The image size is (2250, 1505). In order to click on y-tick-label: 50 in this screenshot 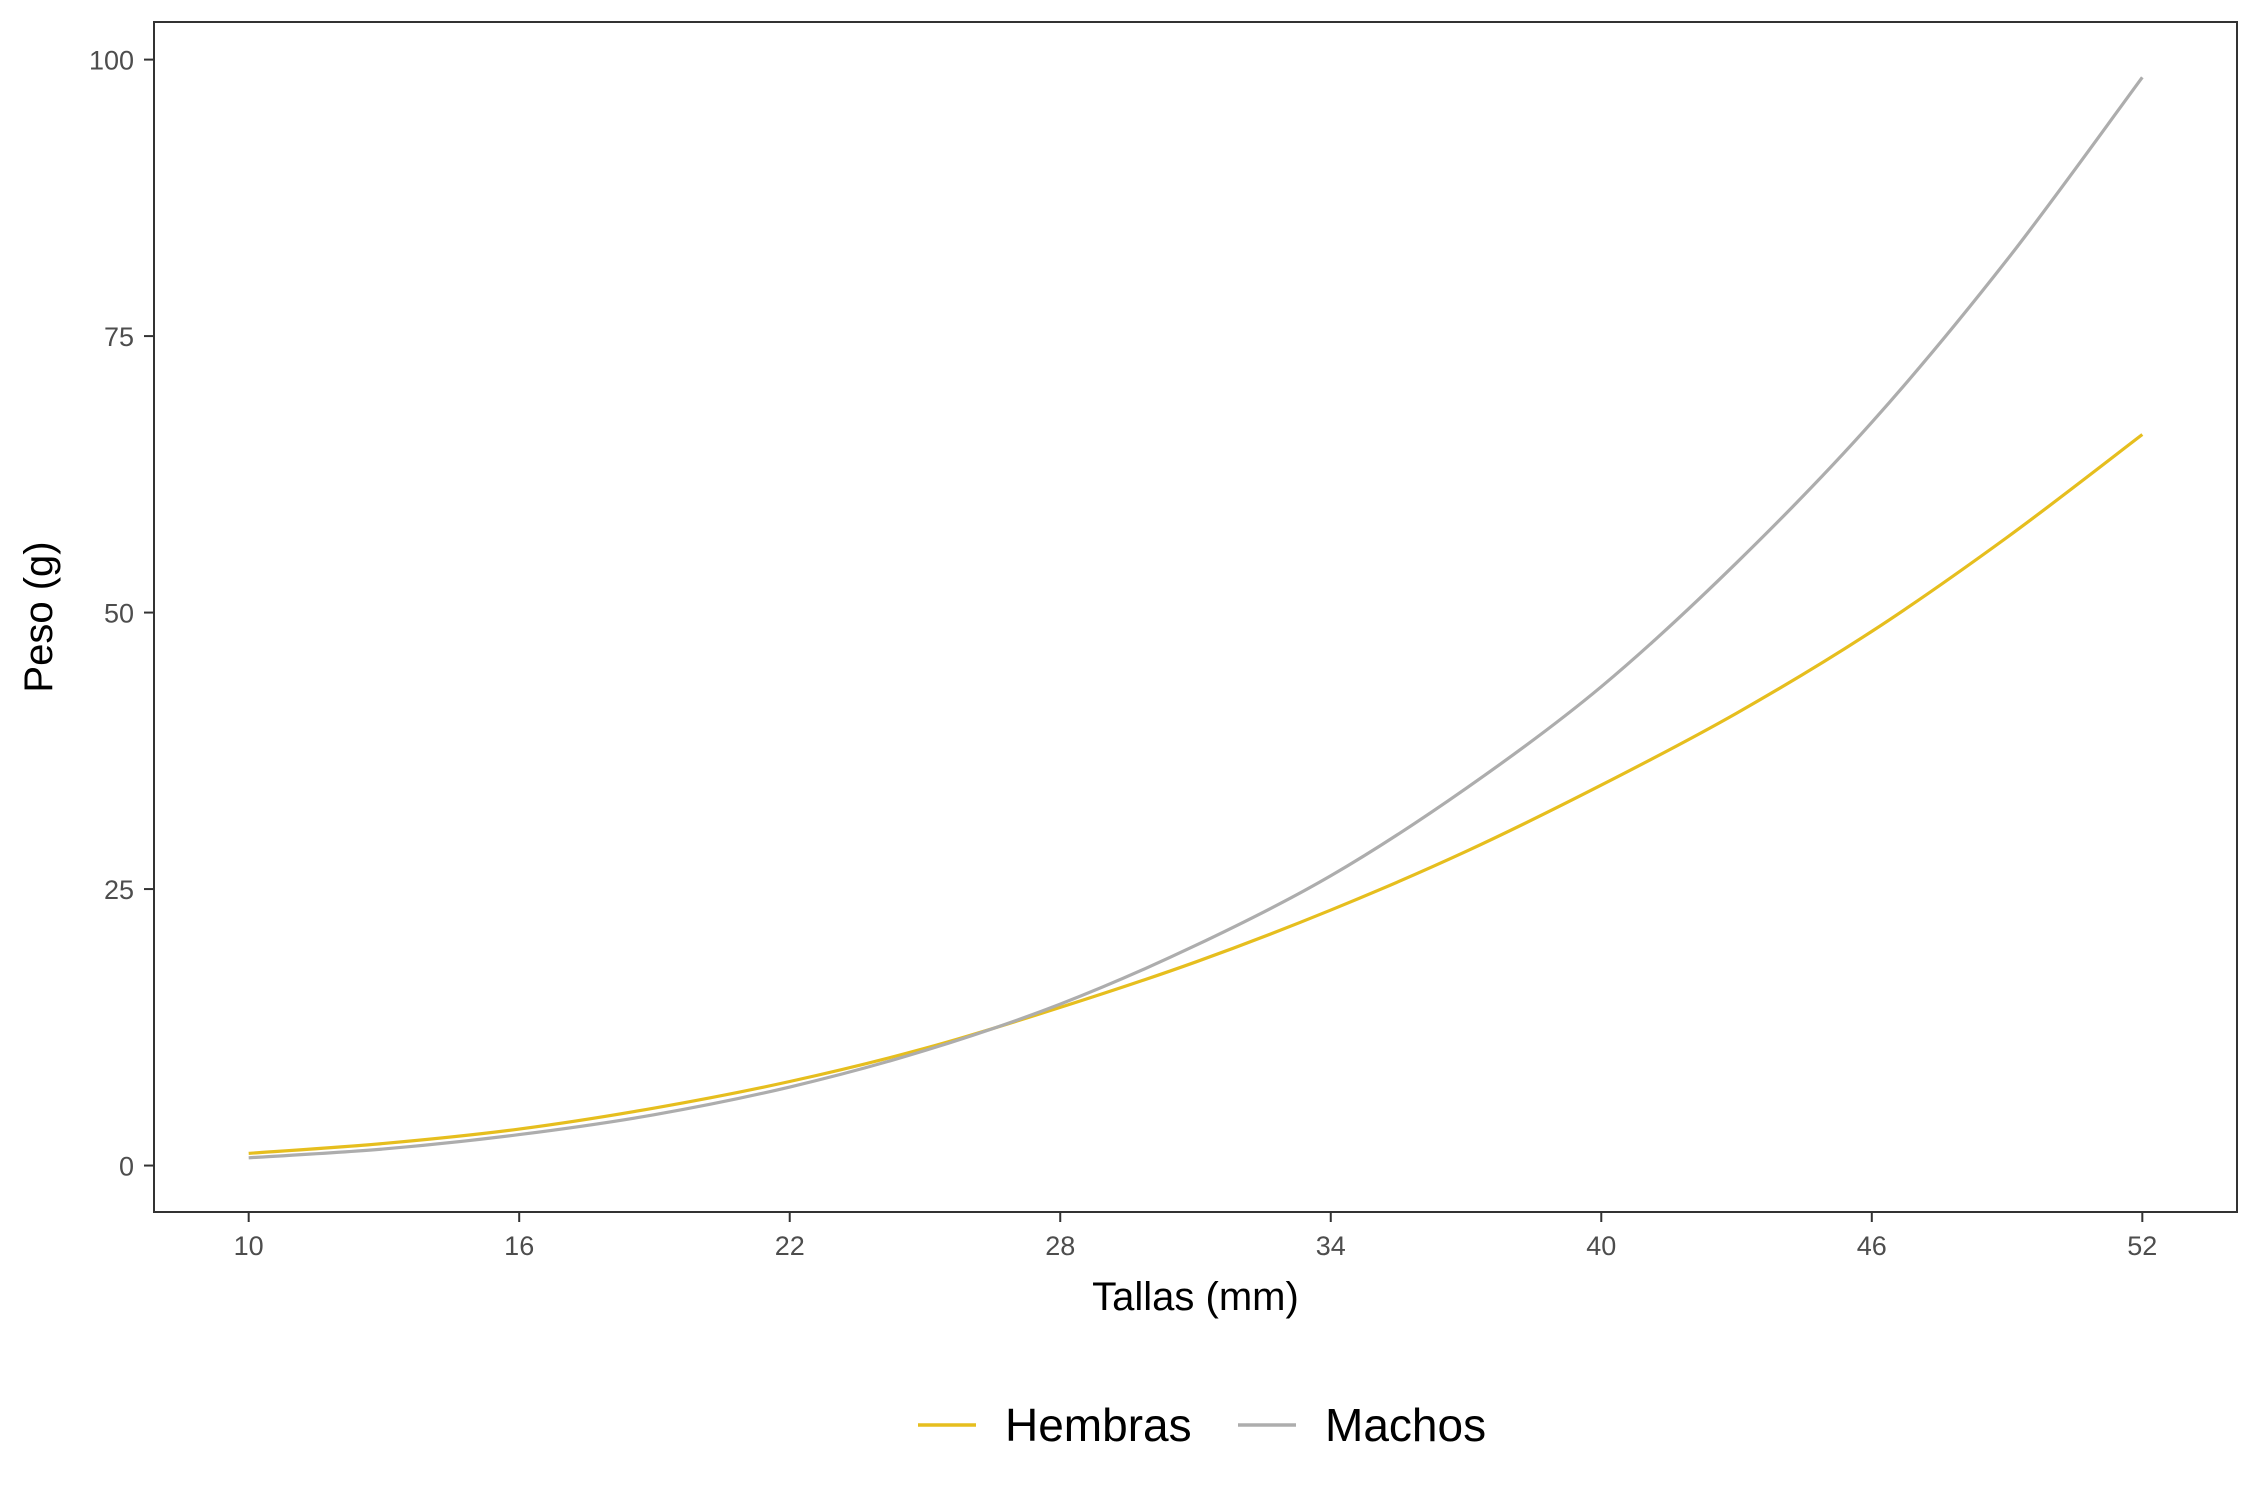, I will do `click(119, 614)`.